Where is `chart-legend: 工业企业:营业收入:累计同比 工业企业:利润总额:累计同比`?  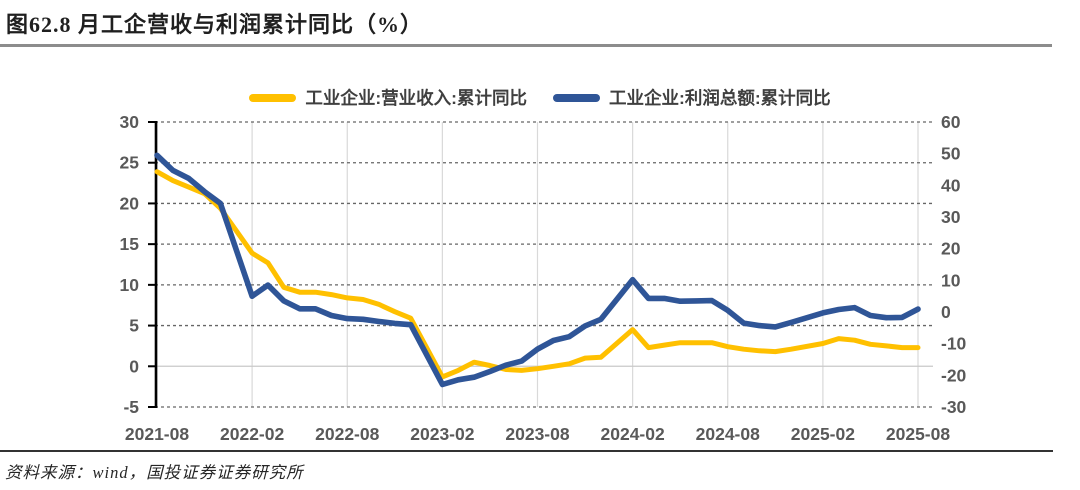 chart-legend: 工业企业:营业收入:累计同比 工业企业:利润总额:累计同比 is located at coordinates (540, 97).